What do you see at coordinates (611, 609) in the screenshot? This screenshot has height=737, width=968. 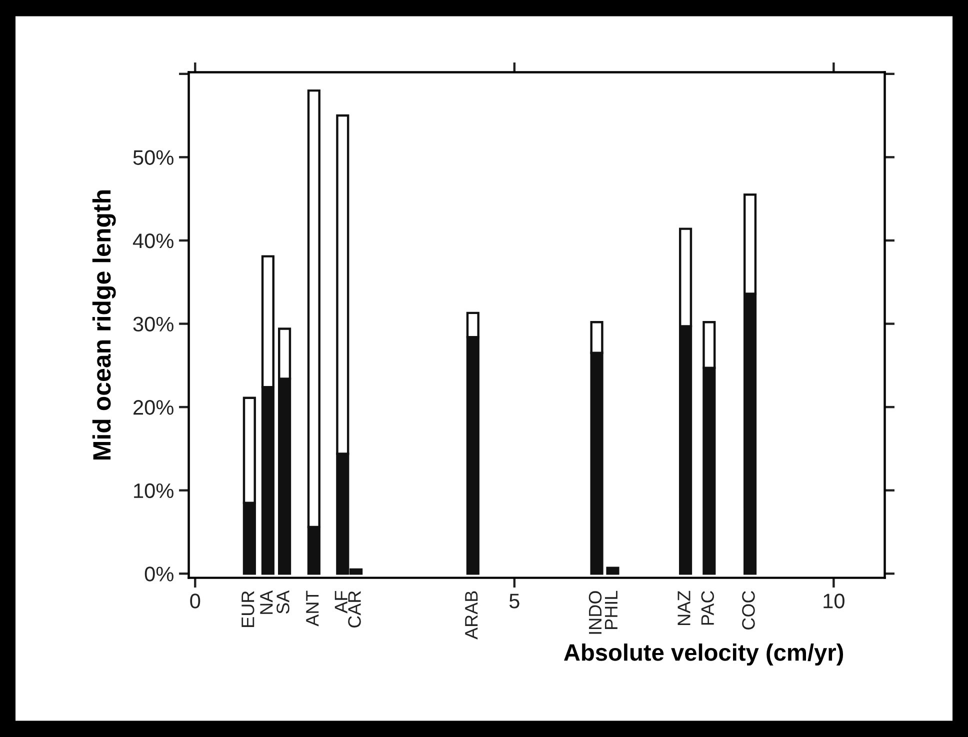 I see `annotation: PHIL` at bounding box center [611, 609].